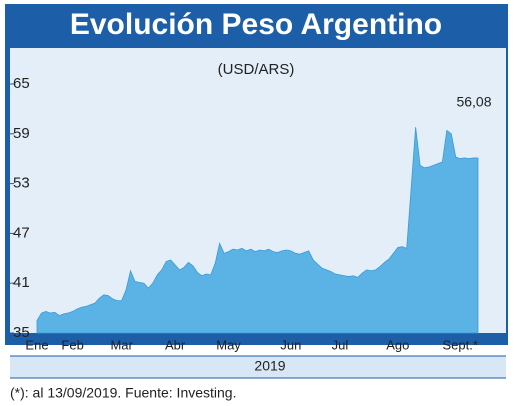  What do you see at coordinates (21, 83) in the screenshot?
I see `y-tick-label: 65` at bounding box center [21, 83].